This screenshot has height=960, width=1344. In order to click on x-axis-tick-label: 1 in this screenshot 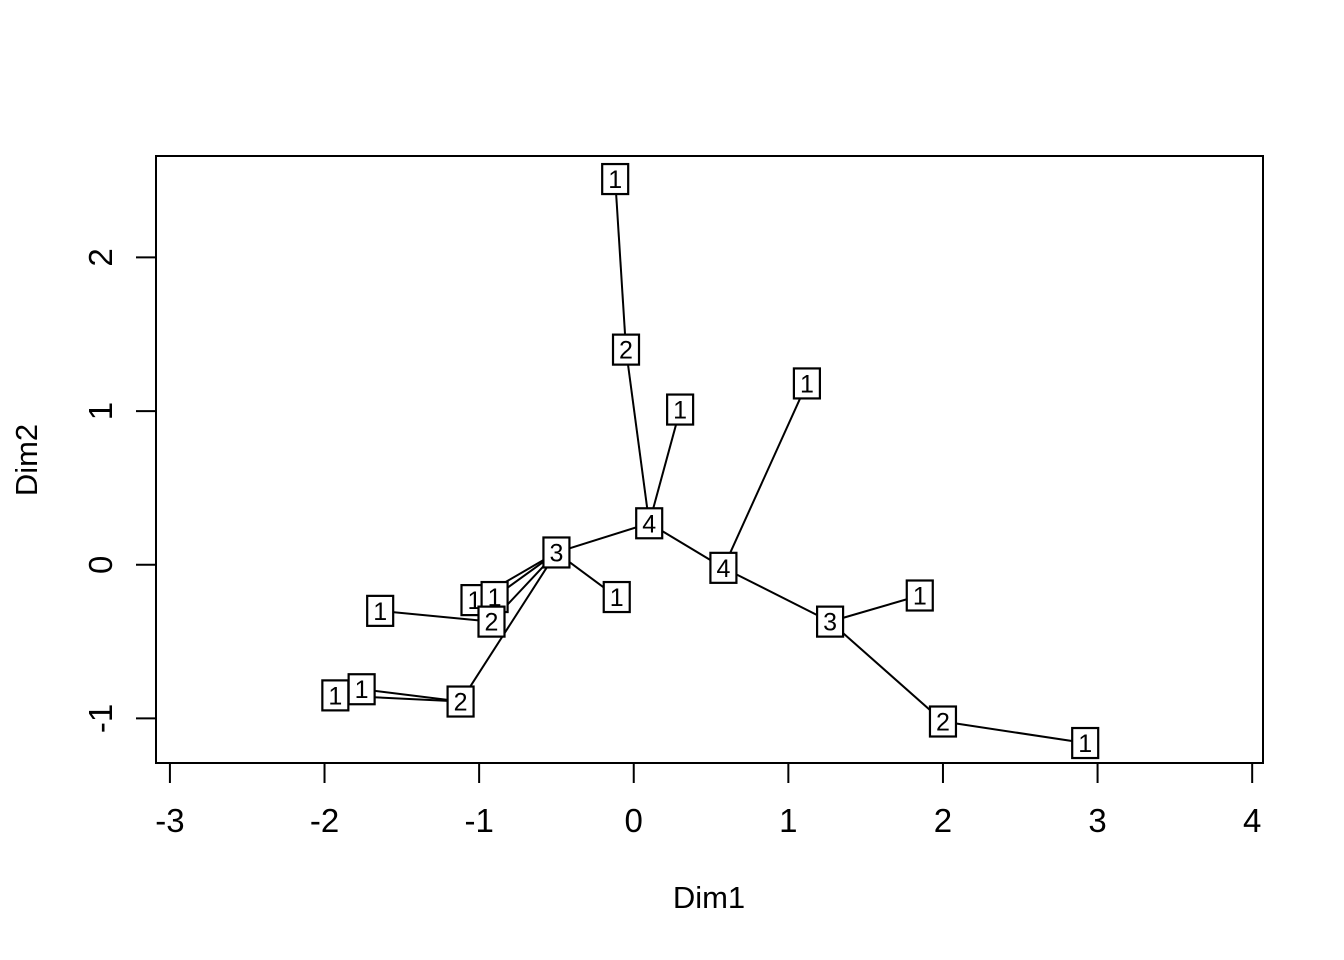, I will do `click(788, 820)`.